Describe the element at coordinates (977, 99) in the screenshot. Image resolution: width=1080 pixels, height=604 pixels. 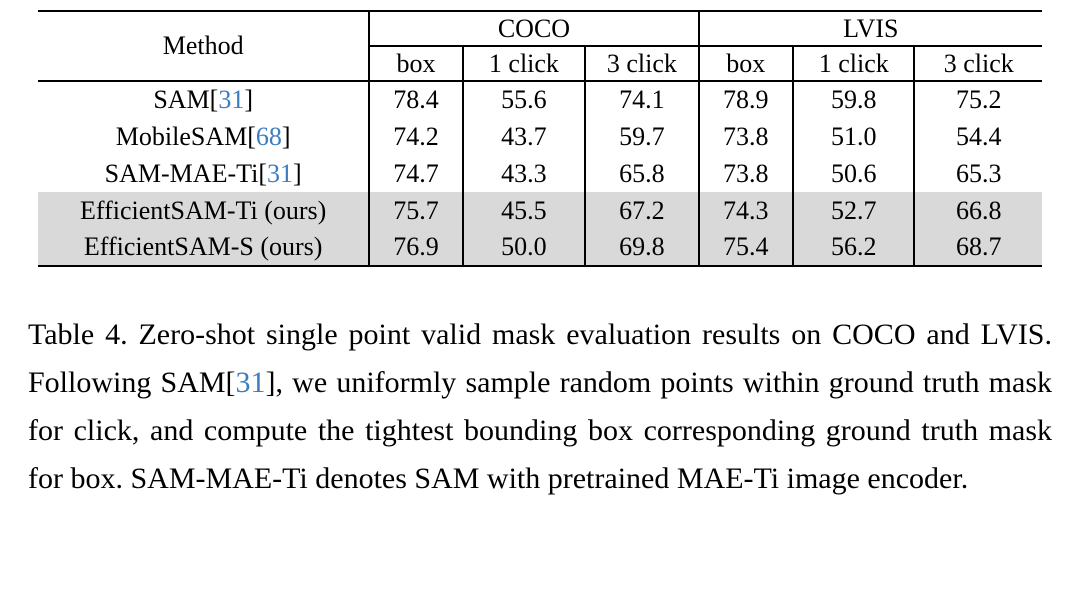
I see `value-cell: 75.2` at that location.